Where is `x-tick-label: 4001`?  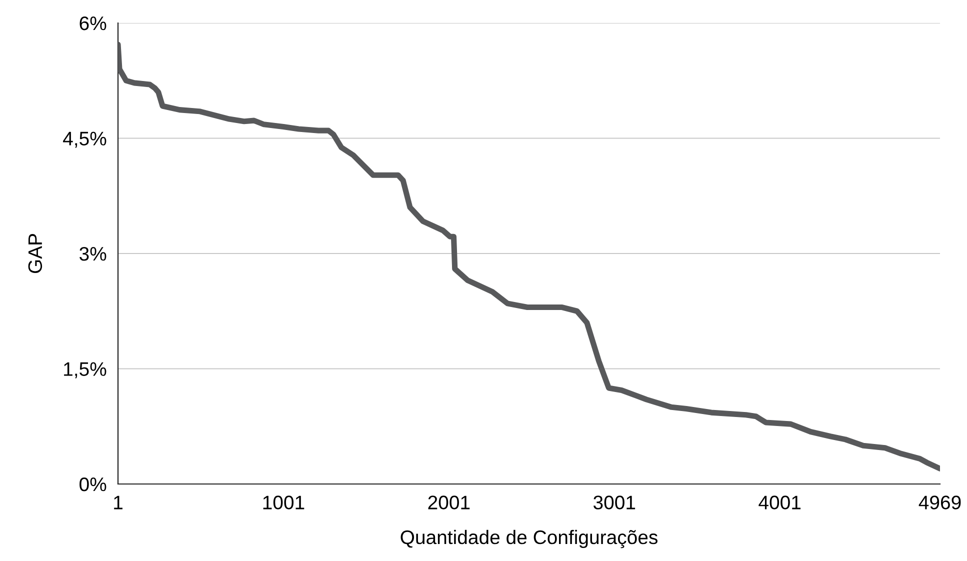 x-tick-label: 4001 is located at coordinates (779, 503).